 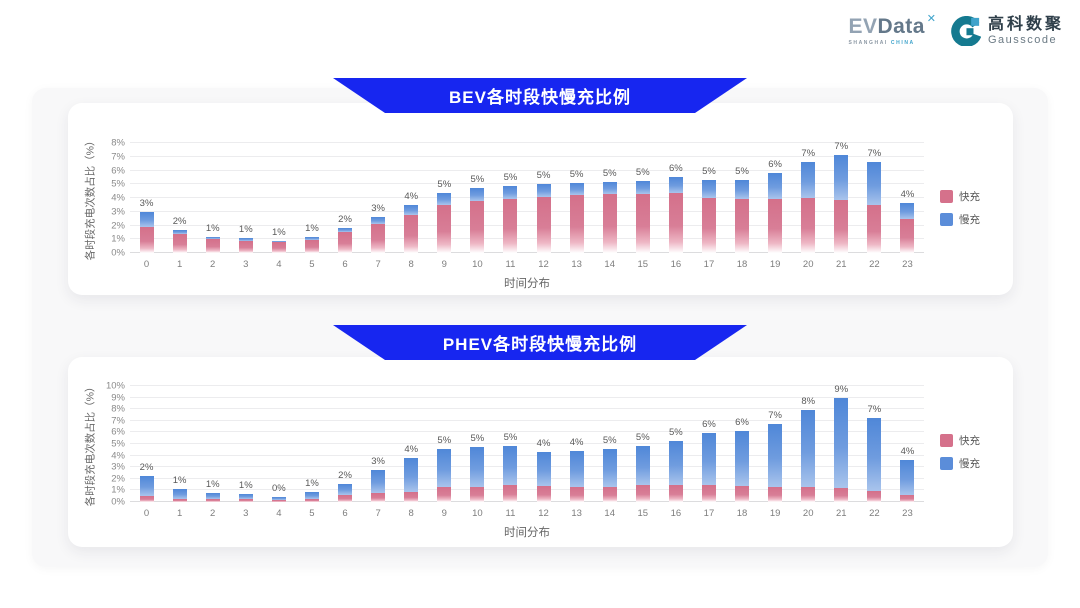 I want to click on legend-item-fast: 快充, so click(x=960, y=440).